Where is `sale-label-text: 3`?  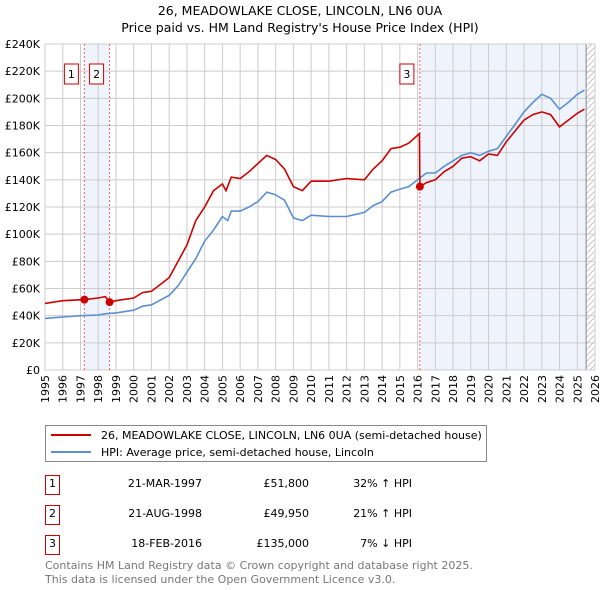
sale-label-text: 3 is located at coordinates (406, 74).